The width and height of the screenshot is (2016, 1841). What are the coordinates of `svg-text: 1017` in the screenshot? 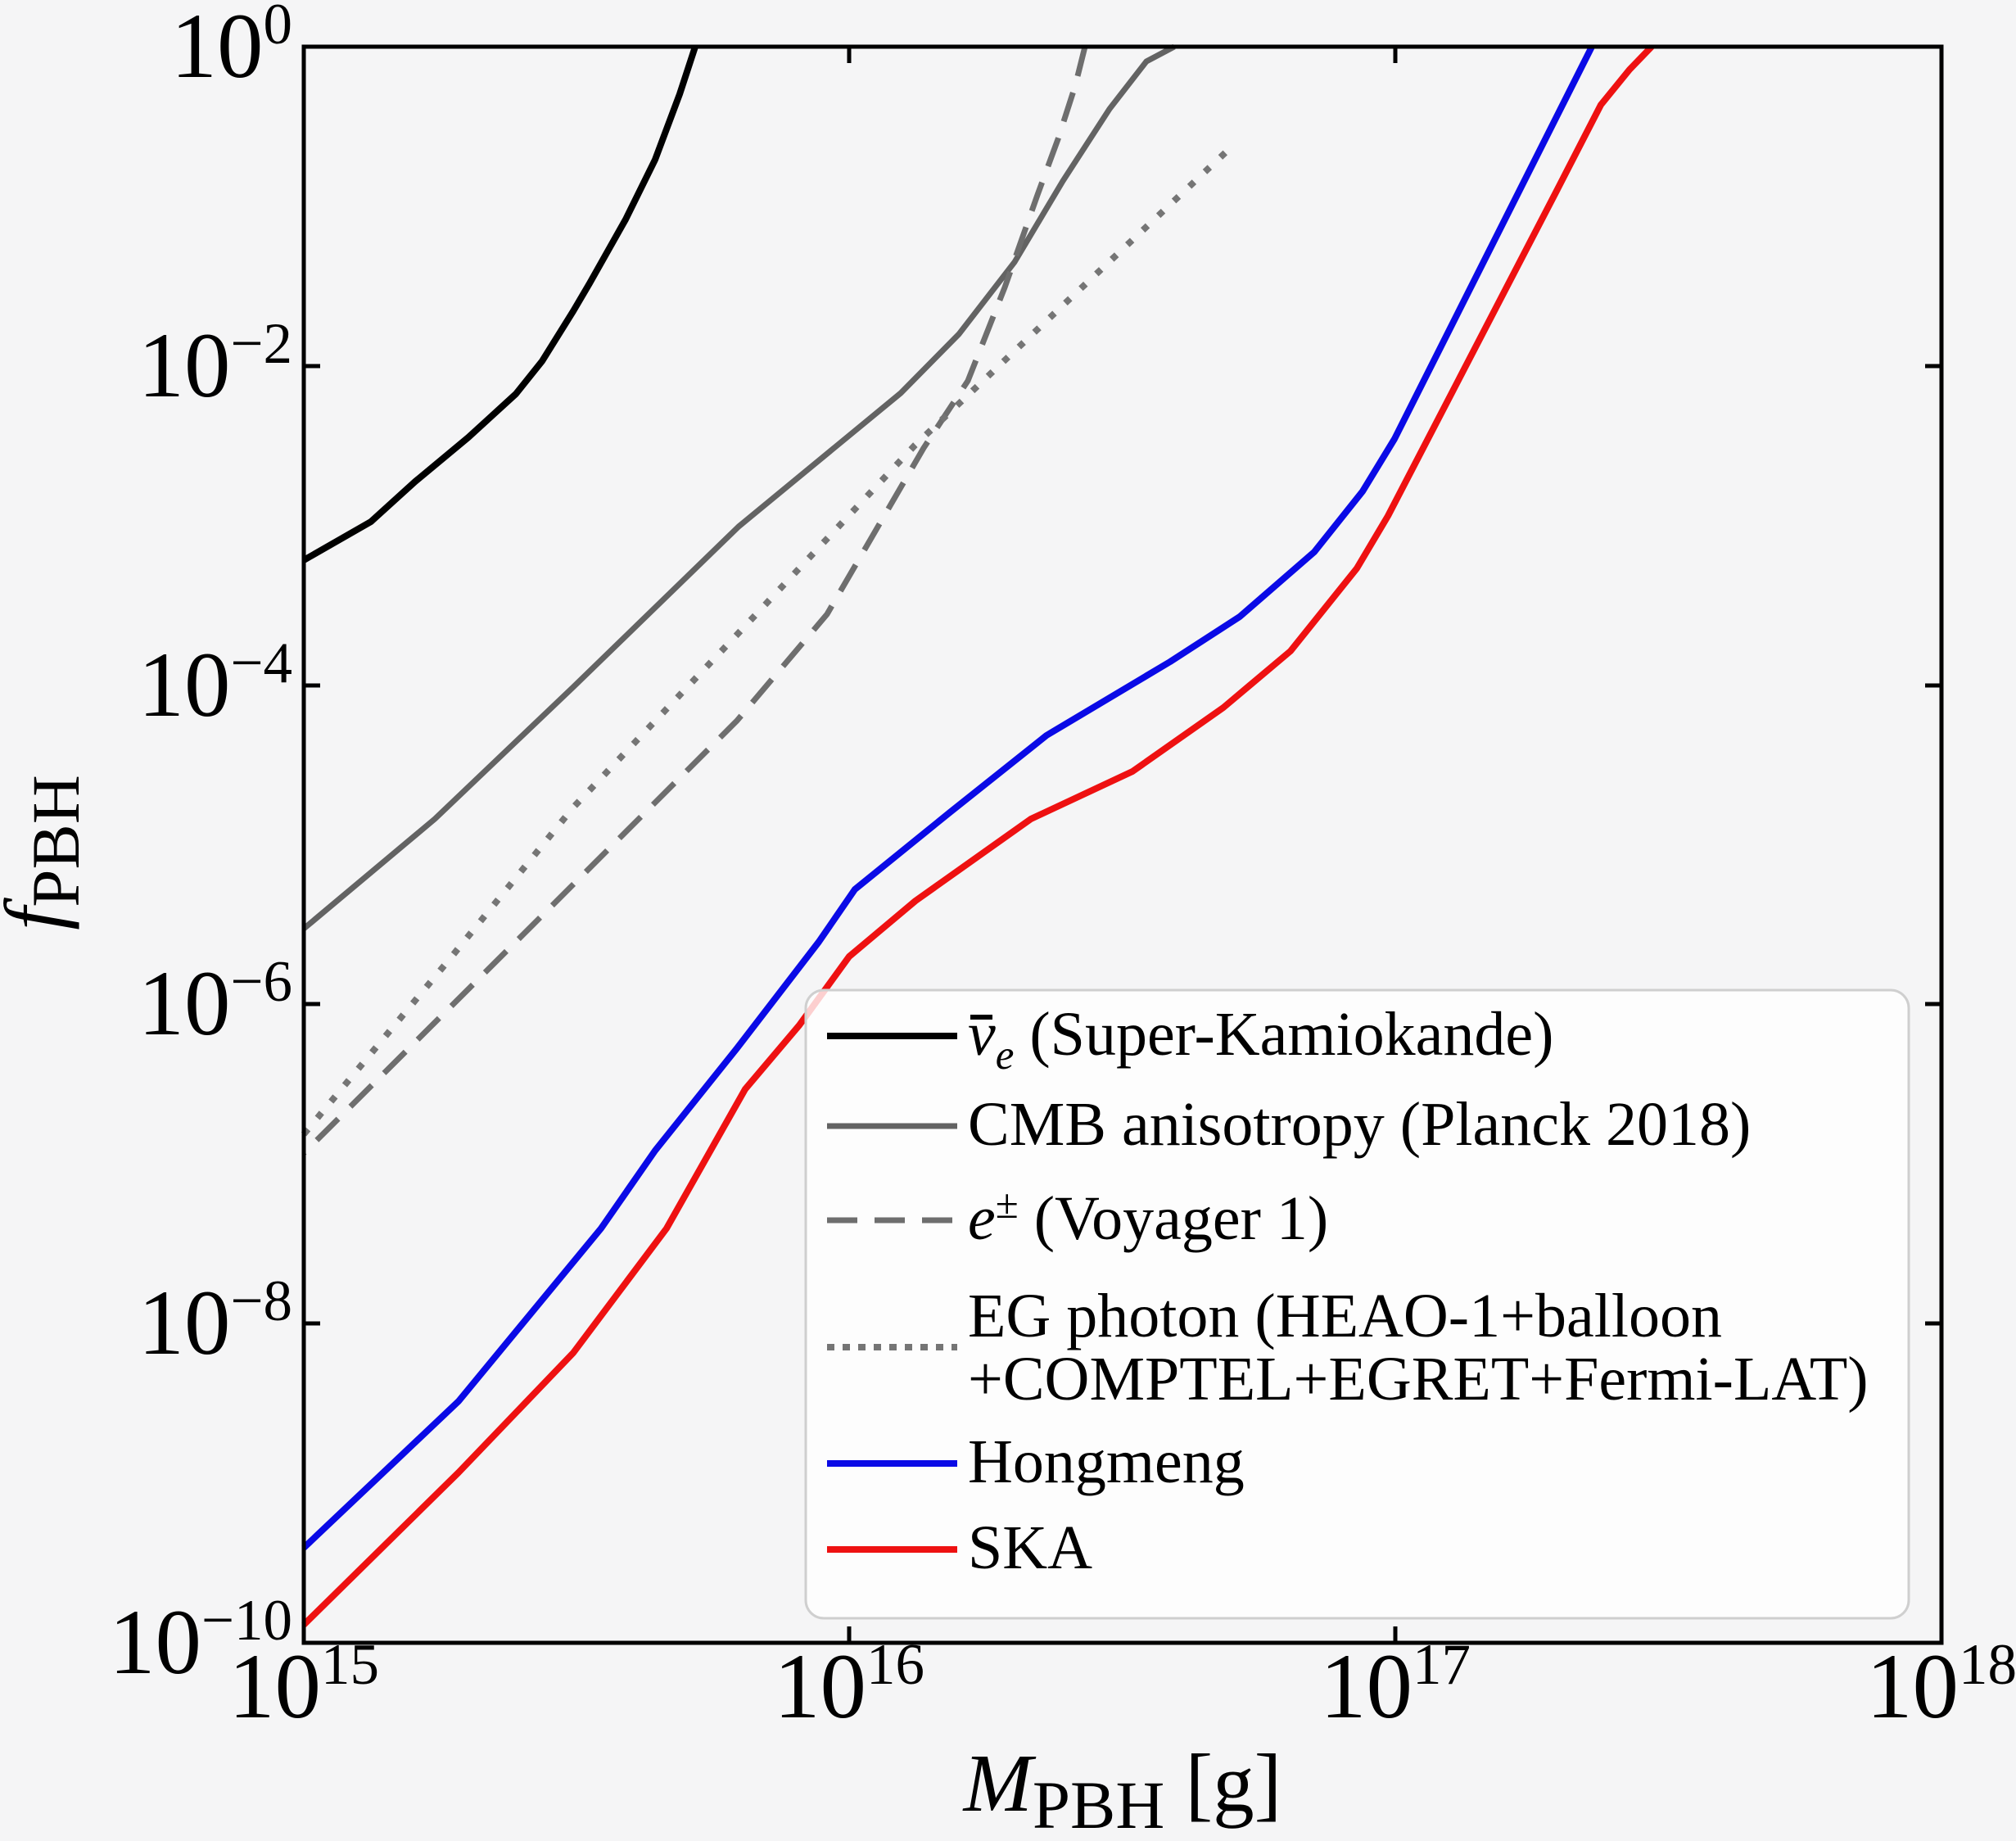 It's located at (1395, 1685).